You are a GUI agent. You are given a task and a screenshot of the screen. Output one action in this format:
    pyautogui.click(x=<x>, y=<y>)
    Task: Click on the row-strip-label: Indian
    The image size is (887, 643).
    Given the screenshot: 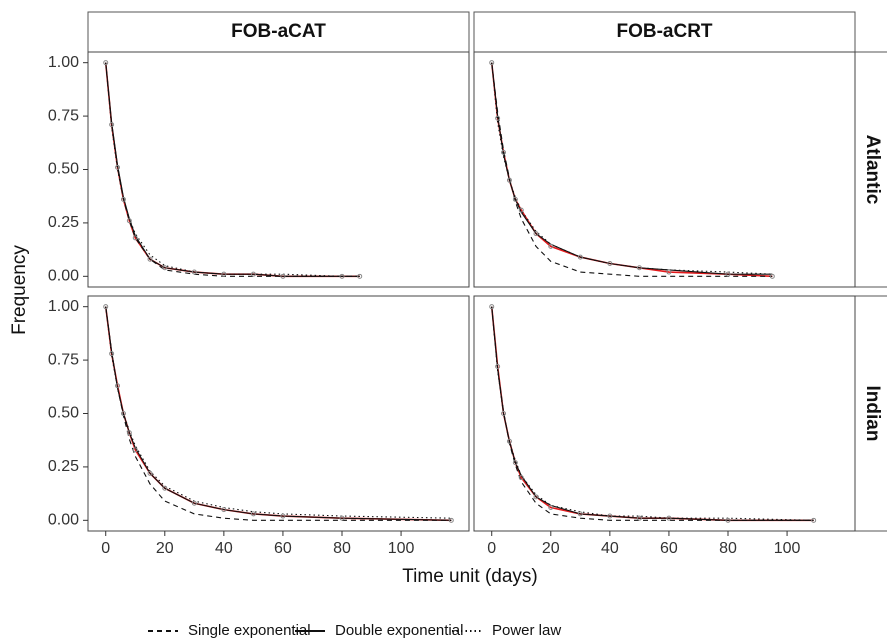 What is the action you would take?
    pyautogui.click(x=872, y=414)
    